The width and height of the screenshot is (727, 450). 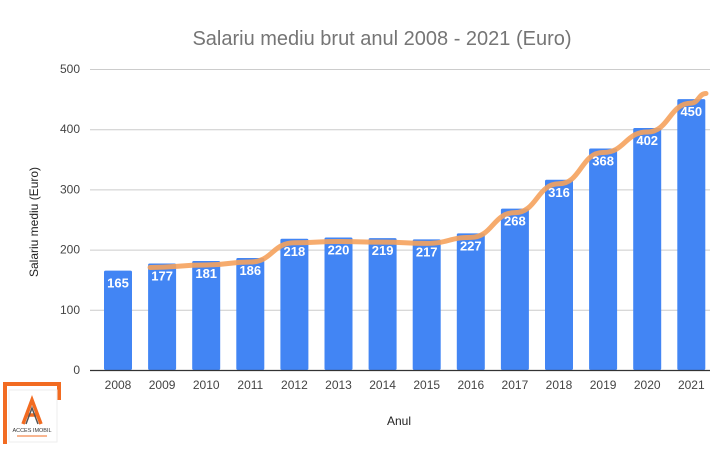 I want to click on bar-value-label: 268, so click(x=515, y=221).